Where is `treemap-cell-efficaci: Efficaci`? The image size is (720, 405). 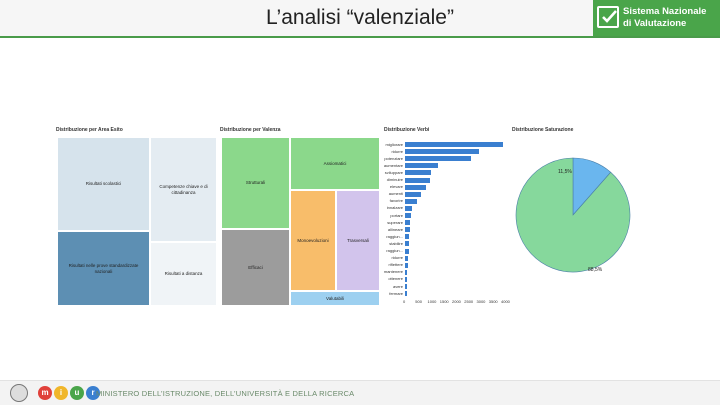 treemap-cell-efficaci: Efficaci is located at coordinates (255, 267).